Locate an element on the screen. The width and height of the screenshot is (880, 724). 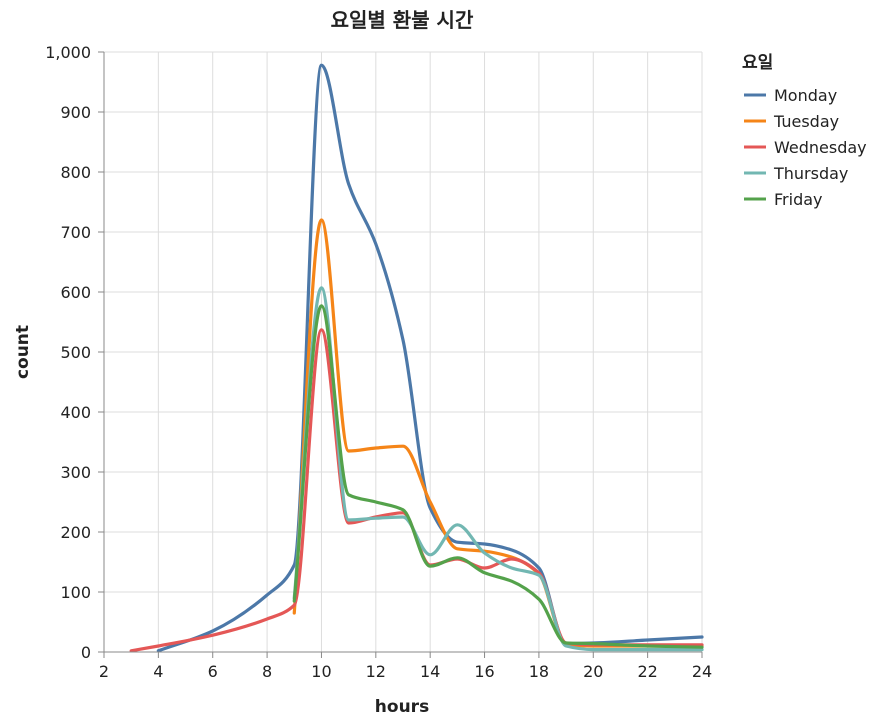
legend-label-monday: Monday is located at coordinates (805, 95).